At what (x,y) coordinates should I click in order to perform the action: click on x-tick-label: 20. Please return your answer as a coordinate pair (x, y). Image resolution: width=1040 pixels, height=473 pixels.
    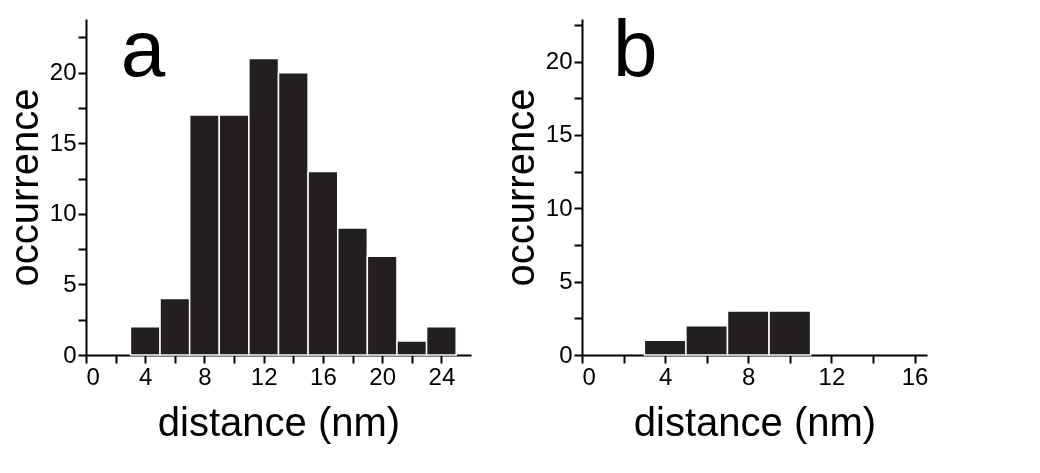
    Looking at the image, I should click on (383, 376).